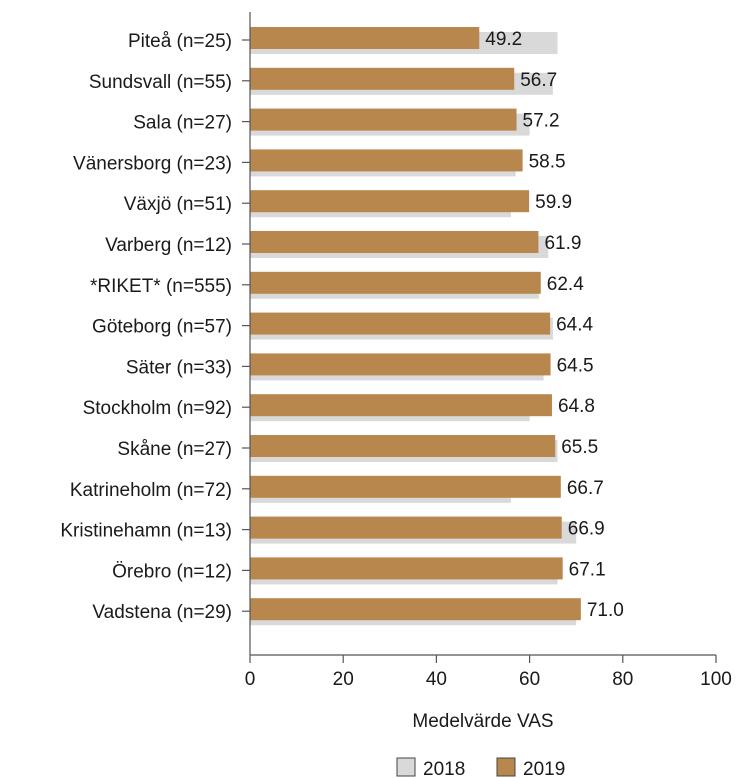  I want to click on data-label-3: 58.5, so click(547, 161).